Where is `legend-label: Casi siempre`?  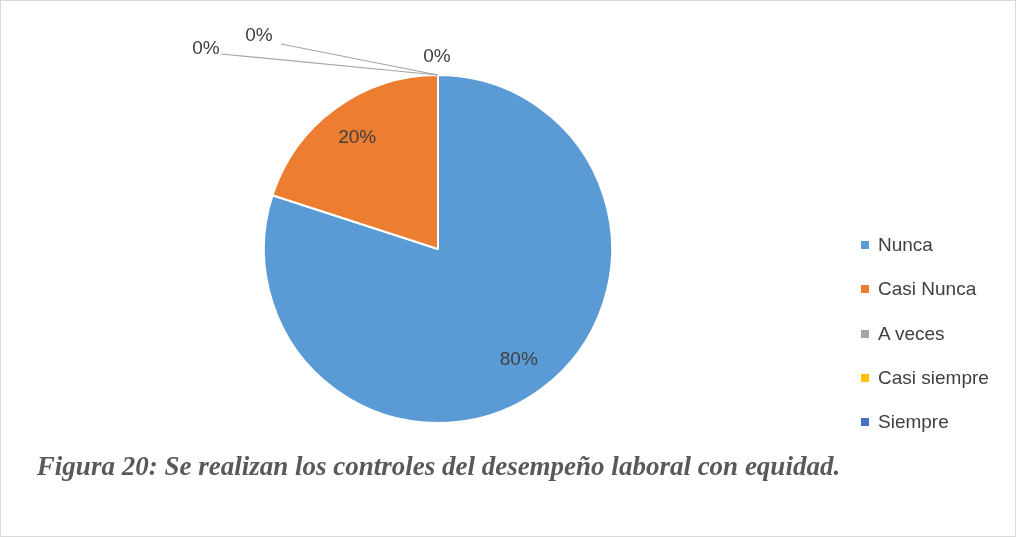 legend-label: Casi siempre is located at coordinates (933, 378).